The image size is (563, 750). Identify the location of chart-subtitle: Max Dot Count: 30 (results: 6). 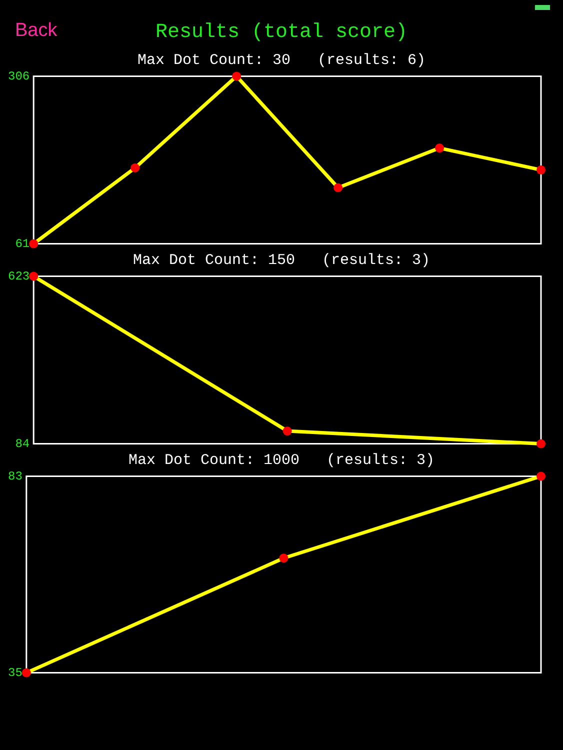
(281, 60).